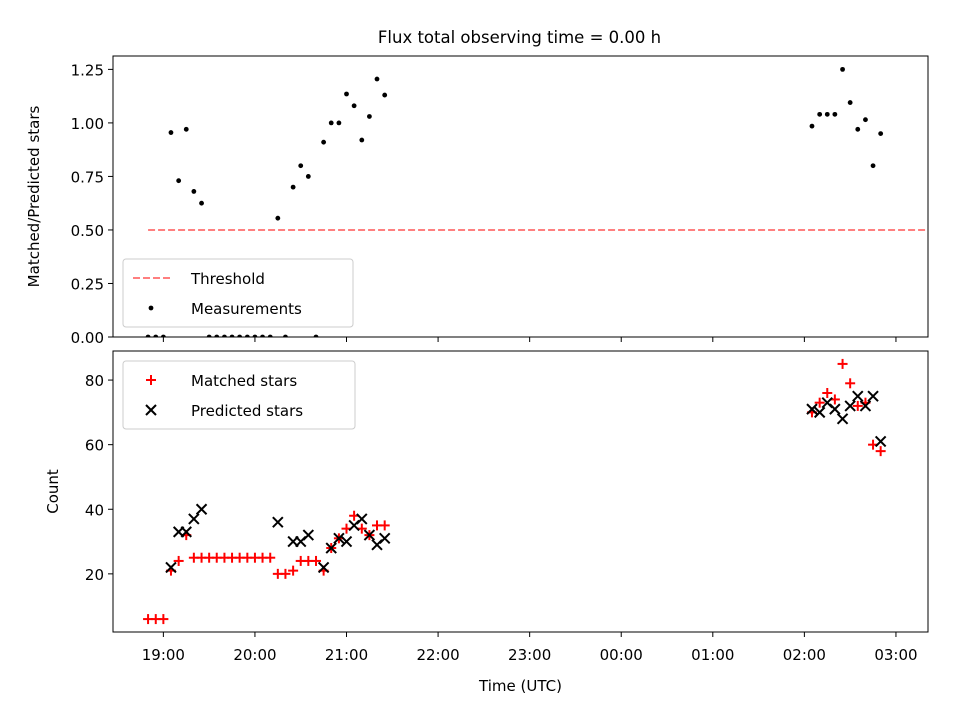 The height and width of the screenshot is (720, 960). What do you see at coordinates (804, 655) in the screenshot?
I see `x-tick-label: 02:00` at bounding box center [804, 655].